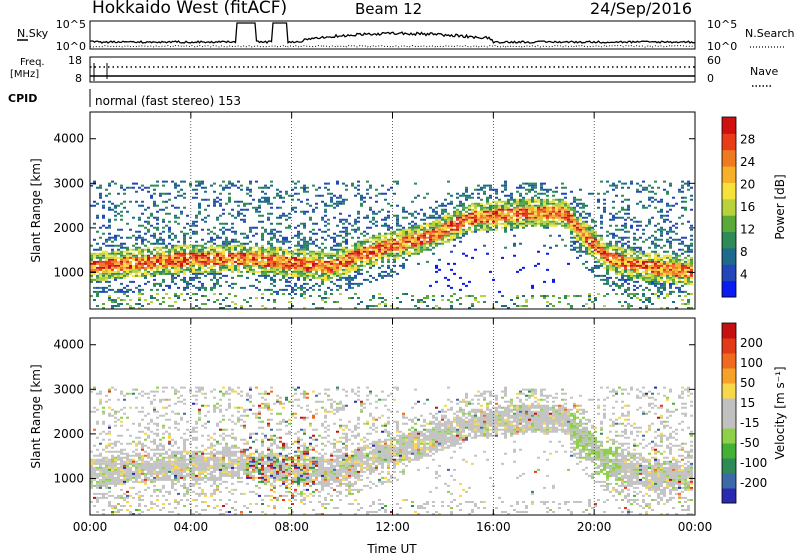 The image size is (800, 554). What do you see at coordinates (753, 463) in the screenshot?
I see `colorbar-tick-label: -100` at bounding box center [753, 463].